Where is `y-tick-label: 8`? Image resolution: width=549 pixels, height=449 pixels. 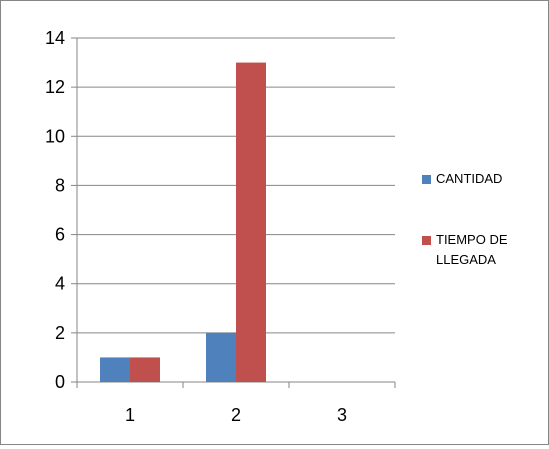 y-tick-label: 8 is located at coordinates (60, 185).